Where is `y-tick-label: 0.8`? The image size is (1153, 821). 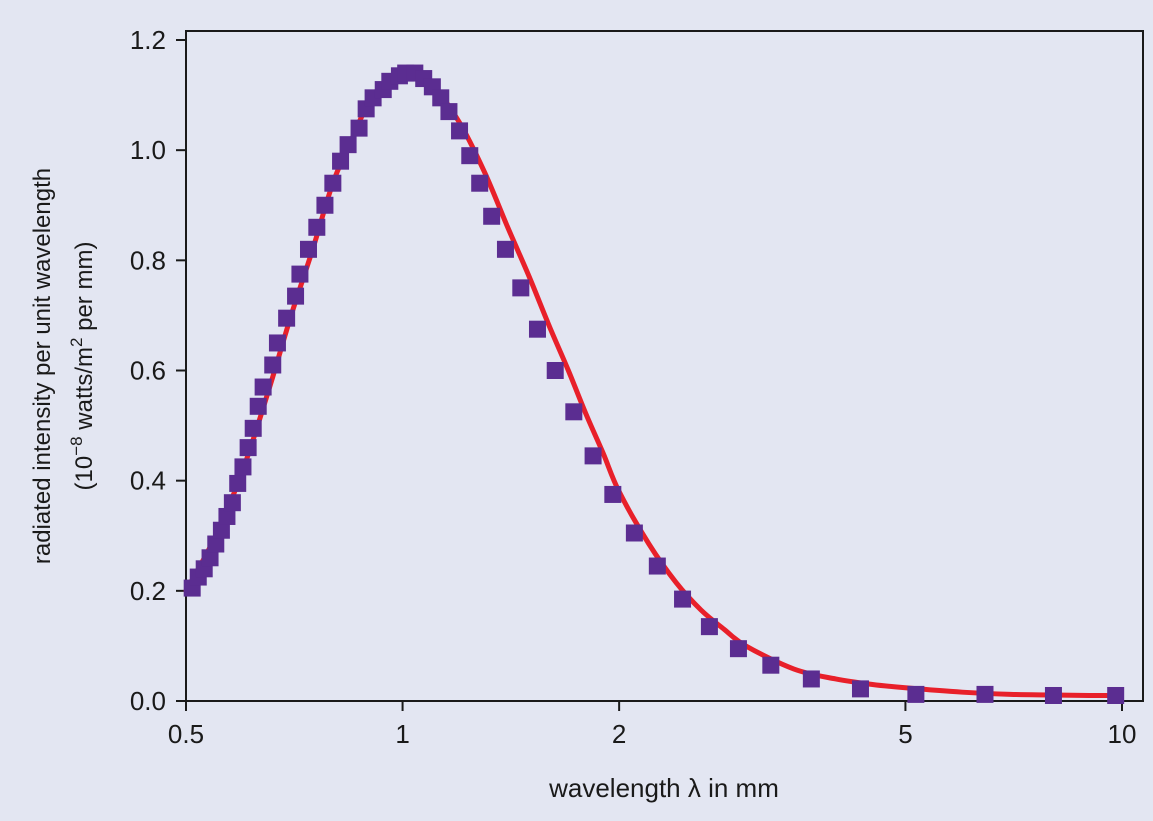
y-tick-label: 0.8 is located at coordinates (148, 260).